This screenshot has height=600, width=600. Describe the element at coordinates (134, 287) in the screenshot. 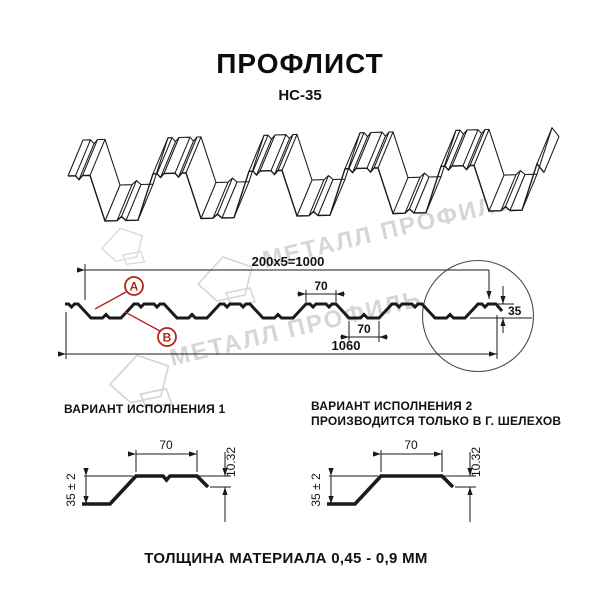

I see `label-a-text: A` at that location.